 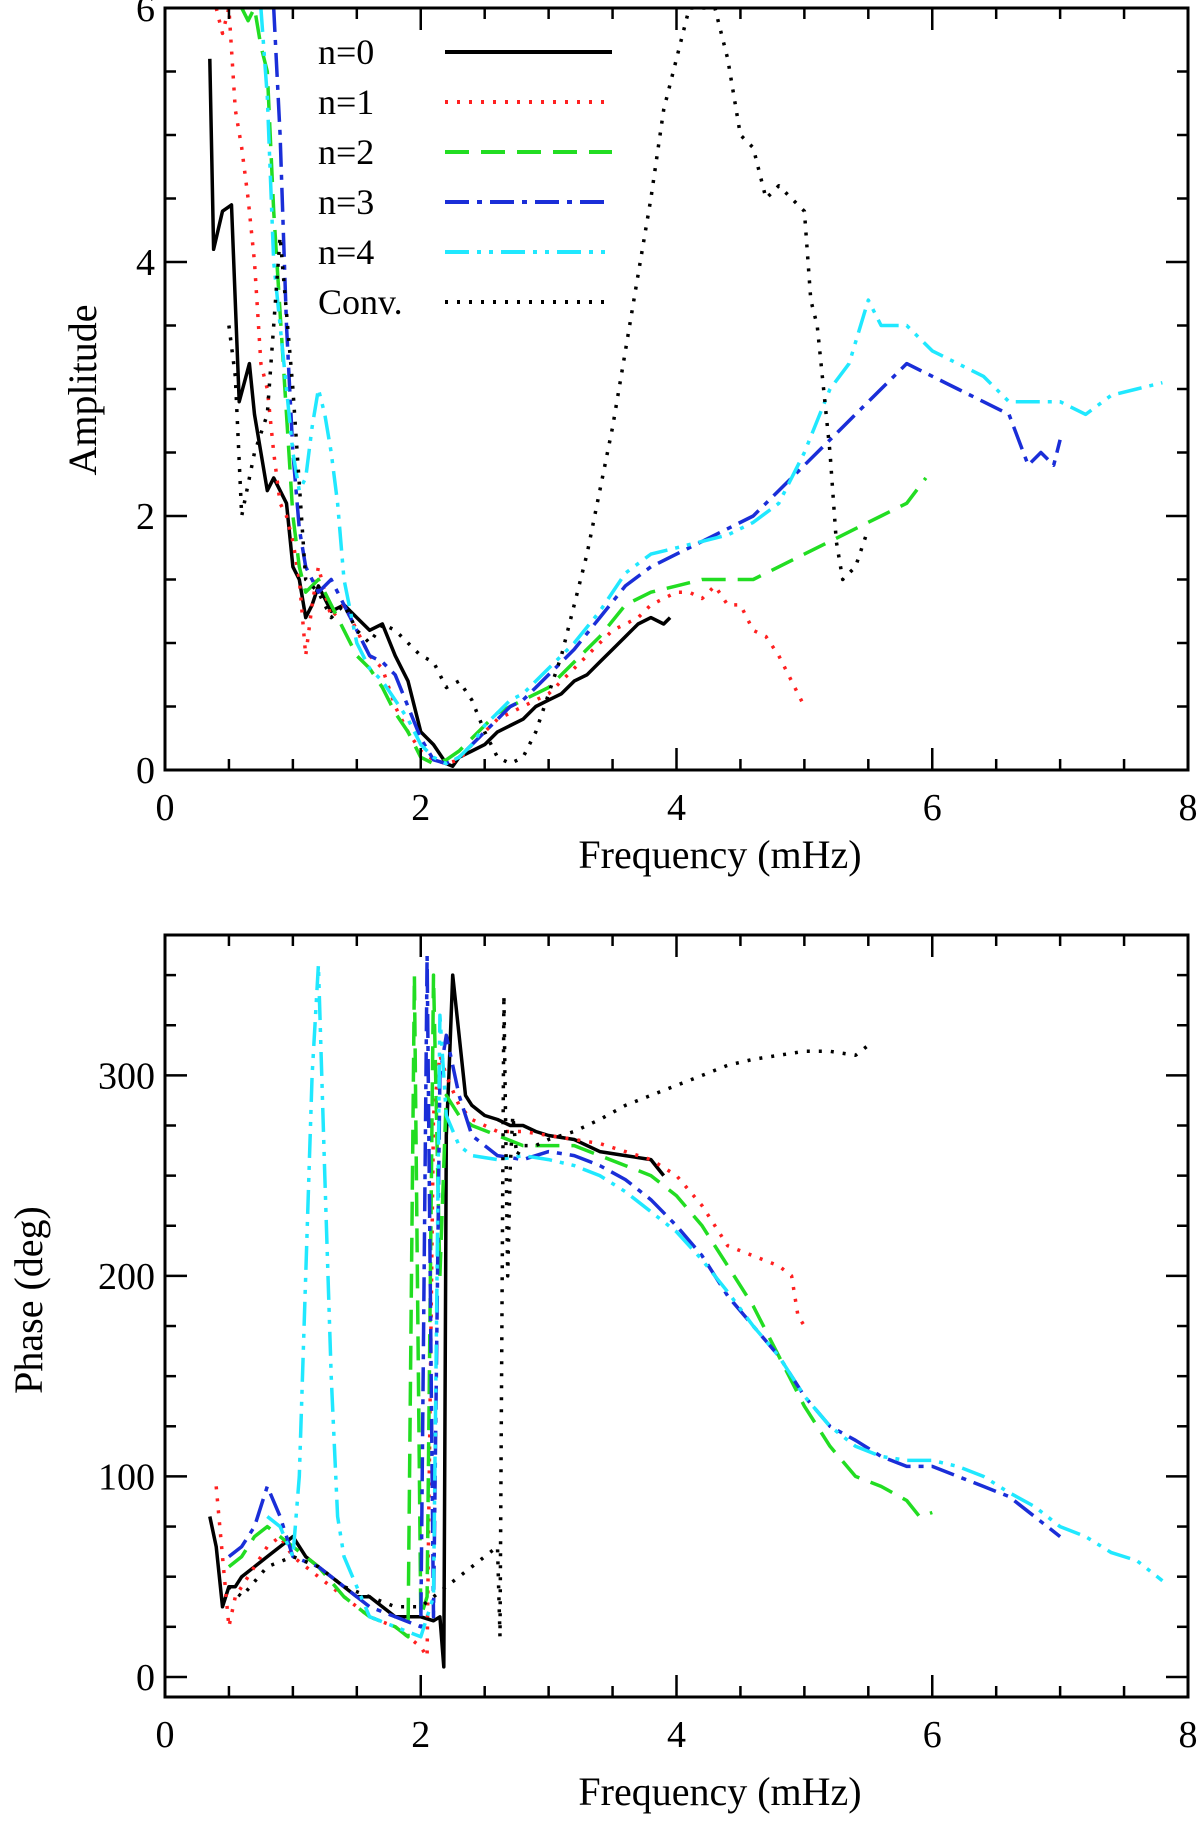 I want to click on legend: n=0 n=1 n=2 n=3 n=4 Conv., so click(x=465, y=177).